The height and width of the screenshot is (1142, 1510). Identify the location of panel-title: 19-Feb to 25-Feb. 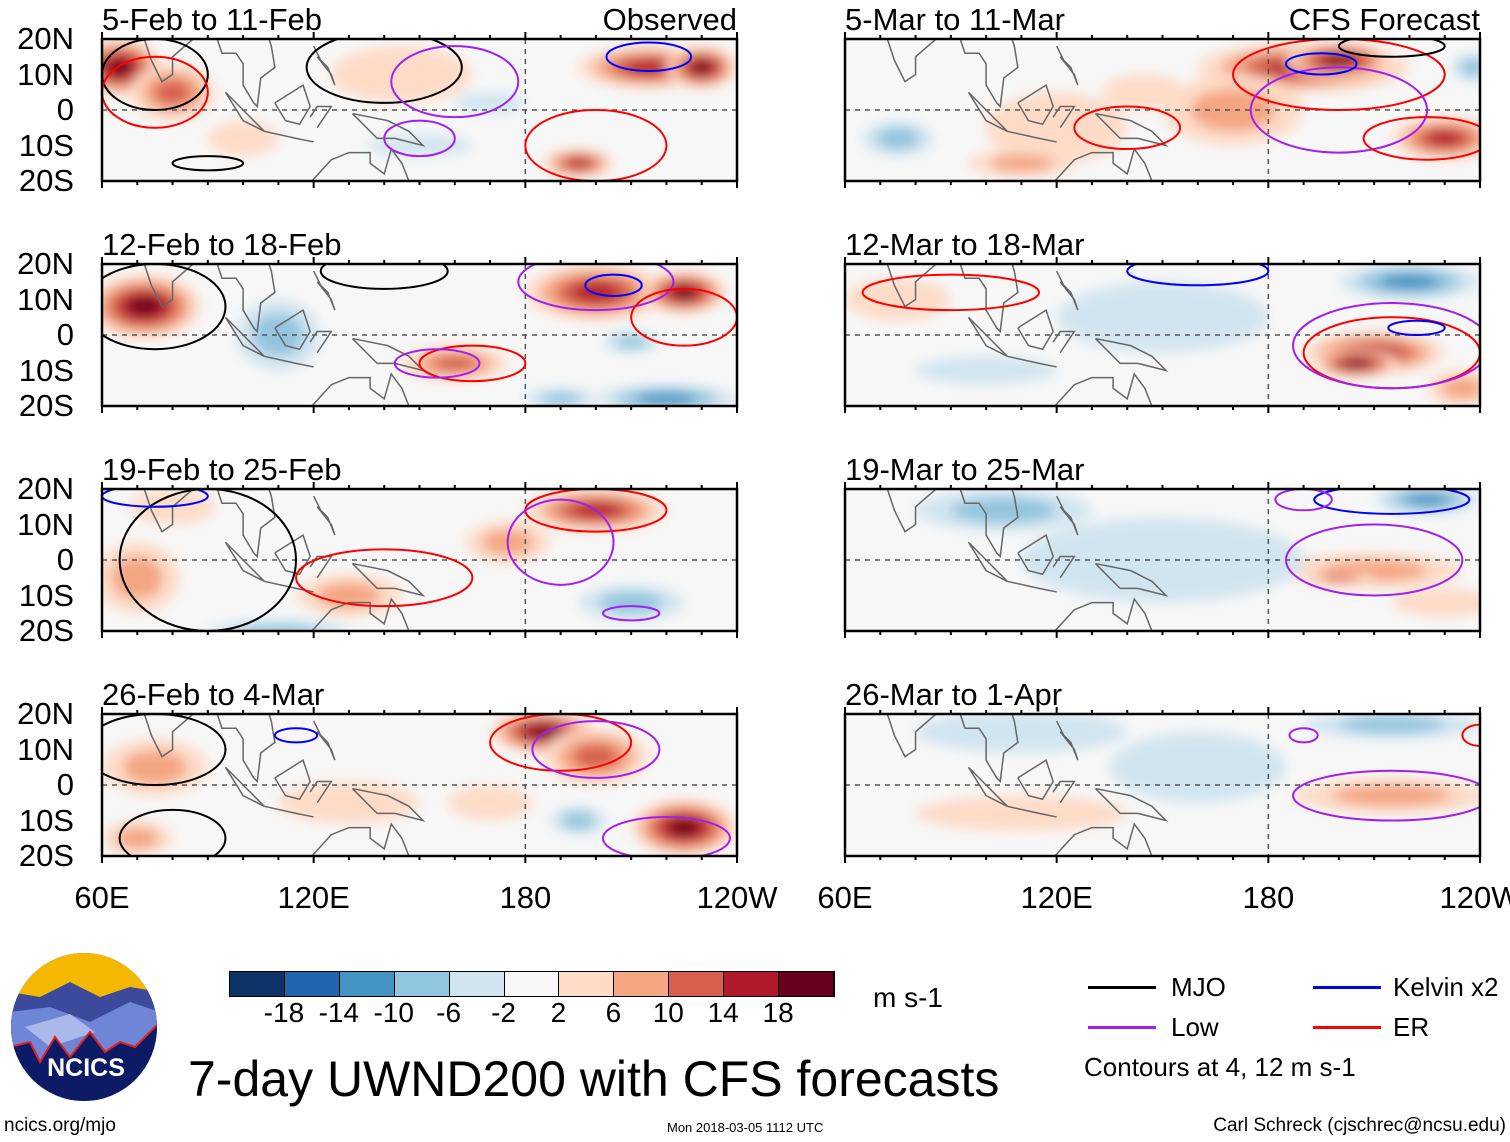
(222, 469).